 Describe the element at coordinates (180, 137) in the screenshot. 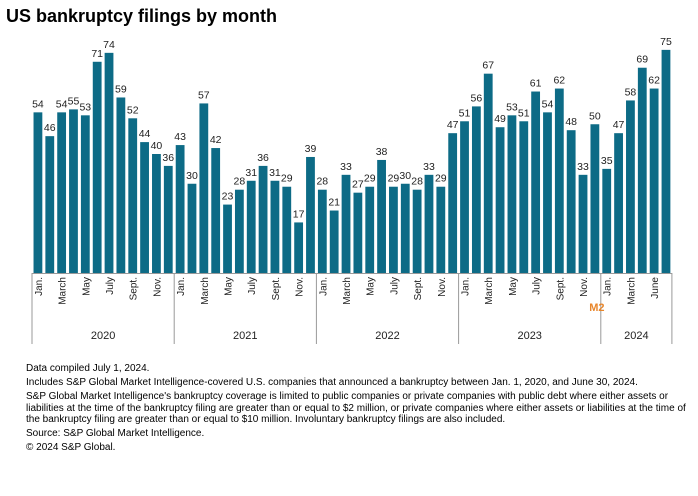

I see `bar-value-label: 43` at that location.